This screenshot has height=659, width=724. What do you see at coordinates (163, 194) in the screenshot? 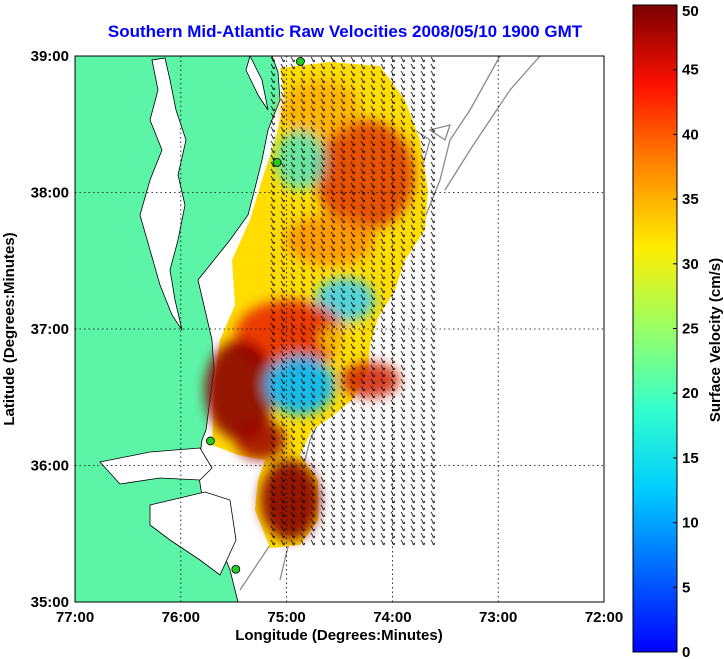
I see `chesapeake-bay` at bounding box center [163, 194].